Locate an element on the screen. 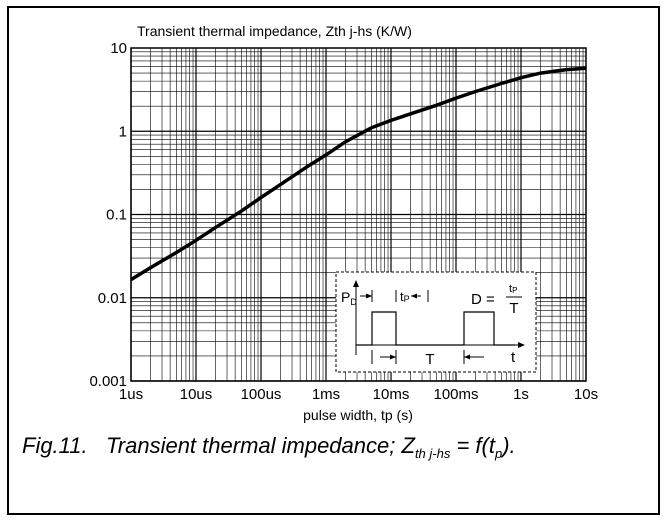 The height and width of the screenshot is (525, 670). tp-left-arrowhead is located at coordinates (369, 296).